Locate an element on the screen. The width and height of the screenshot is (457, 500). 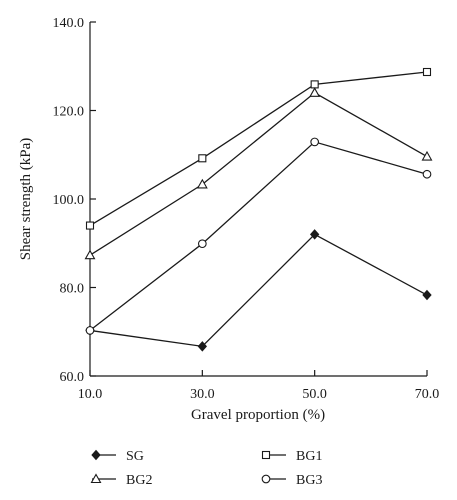
x-tick-label: 10.0 is located at coordinates (90, 394).